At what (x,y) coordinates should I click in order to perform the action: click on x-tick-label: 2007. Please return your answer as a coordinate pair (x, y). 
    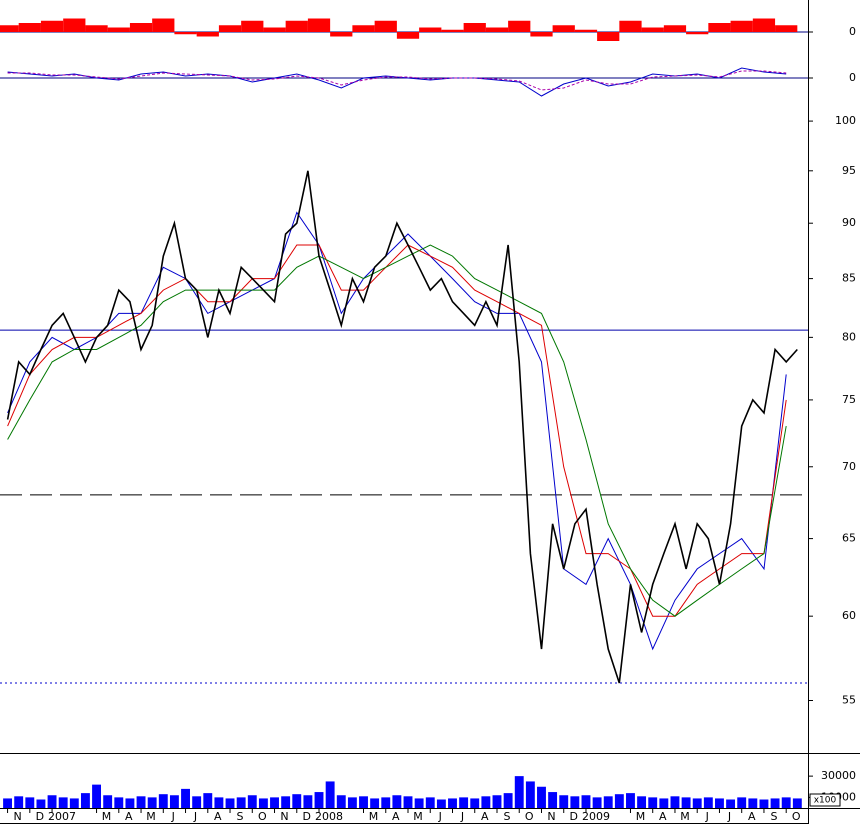
    Looking at the image, I should click on (62, 816).